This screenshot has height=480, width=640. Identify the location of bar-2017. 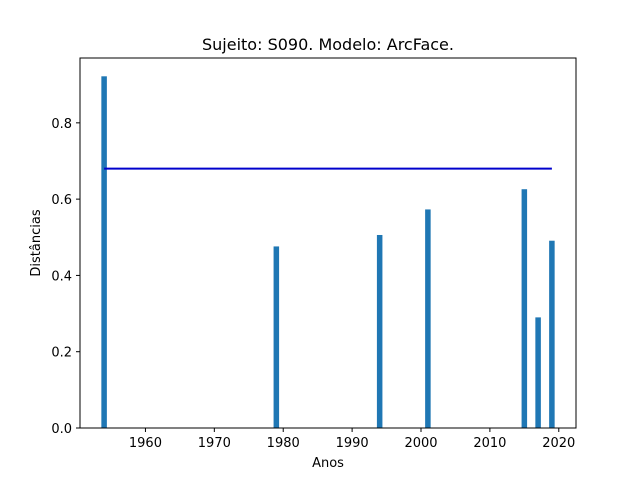
(538, 372).